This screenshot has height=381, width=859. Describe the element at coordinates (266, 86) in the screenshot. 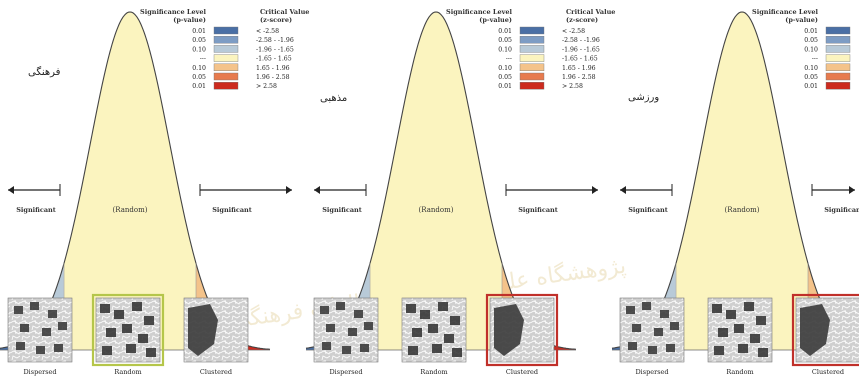

I see `legend-zscore: > 2.58` at that location.